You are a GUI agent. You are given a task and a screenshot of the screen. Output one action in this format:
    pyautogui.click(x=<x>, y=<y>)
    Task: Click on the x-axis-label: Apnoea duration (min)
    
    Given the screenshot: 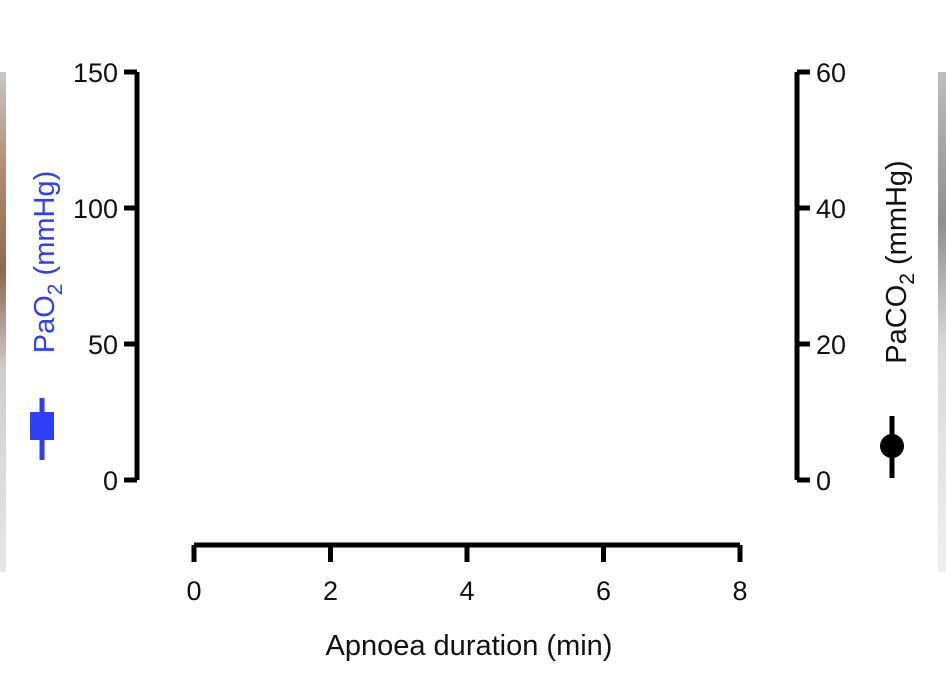 What is the action you would take?
    pyautogui.click(x=469, y=646)
    